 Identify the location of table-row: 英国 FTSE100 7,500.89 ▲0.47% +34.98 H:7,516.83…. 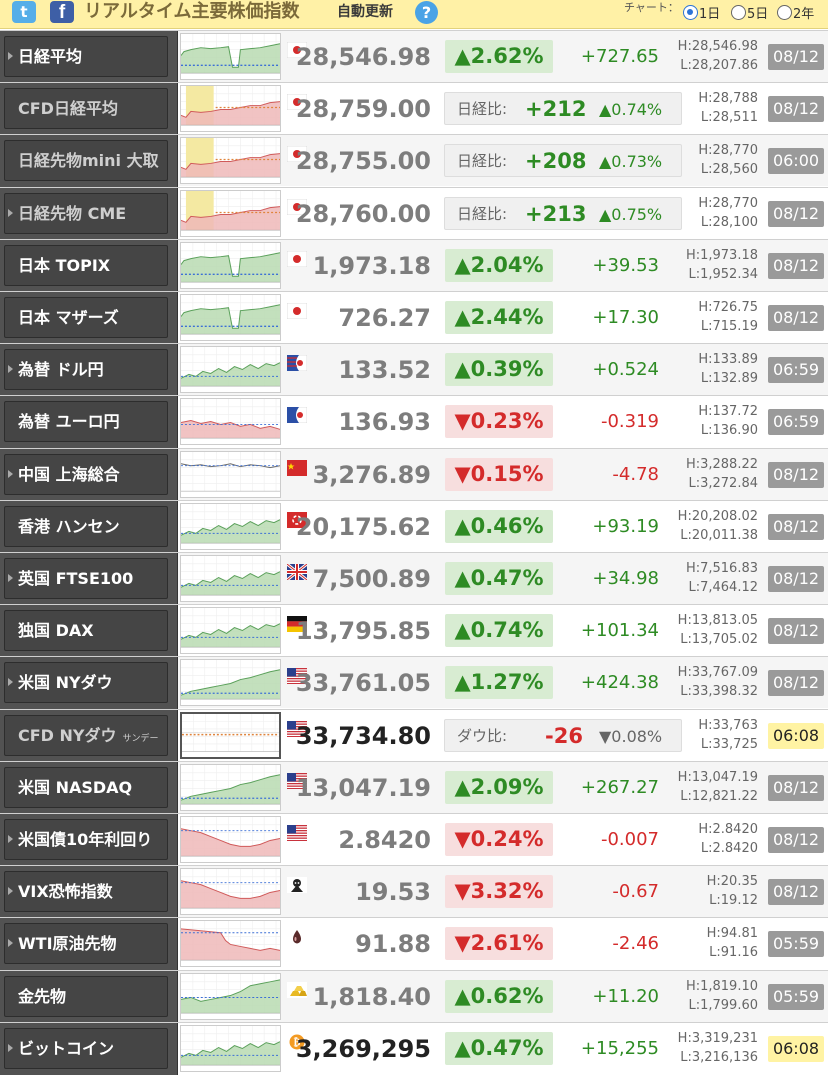
(414, 578).